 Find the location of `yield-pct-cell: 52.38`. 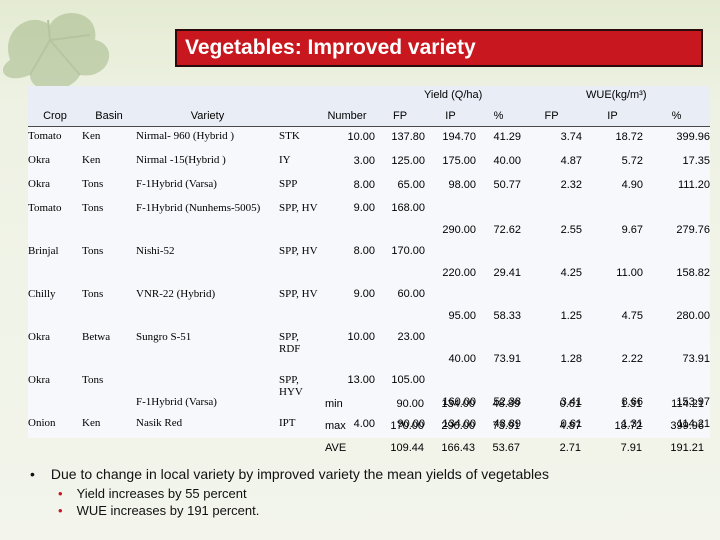

yield-pct-cell: 52.38 is located at coordinates (507, 402).